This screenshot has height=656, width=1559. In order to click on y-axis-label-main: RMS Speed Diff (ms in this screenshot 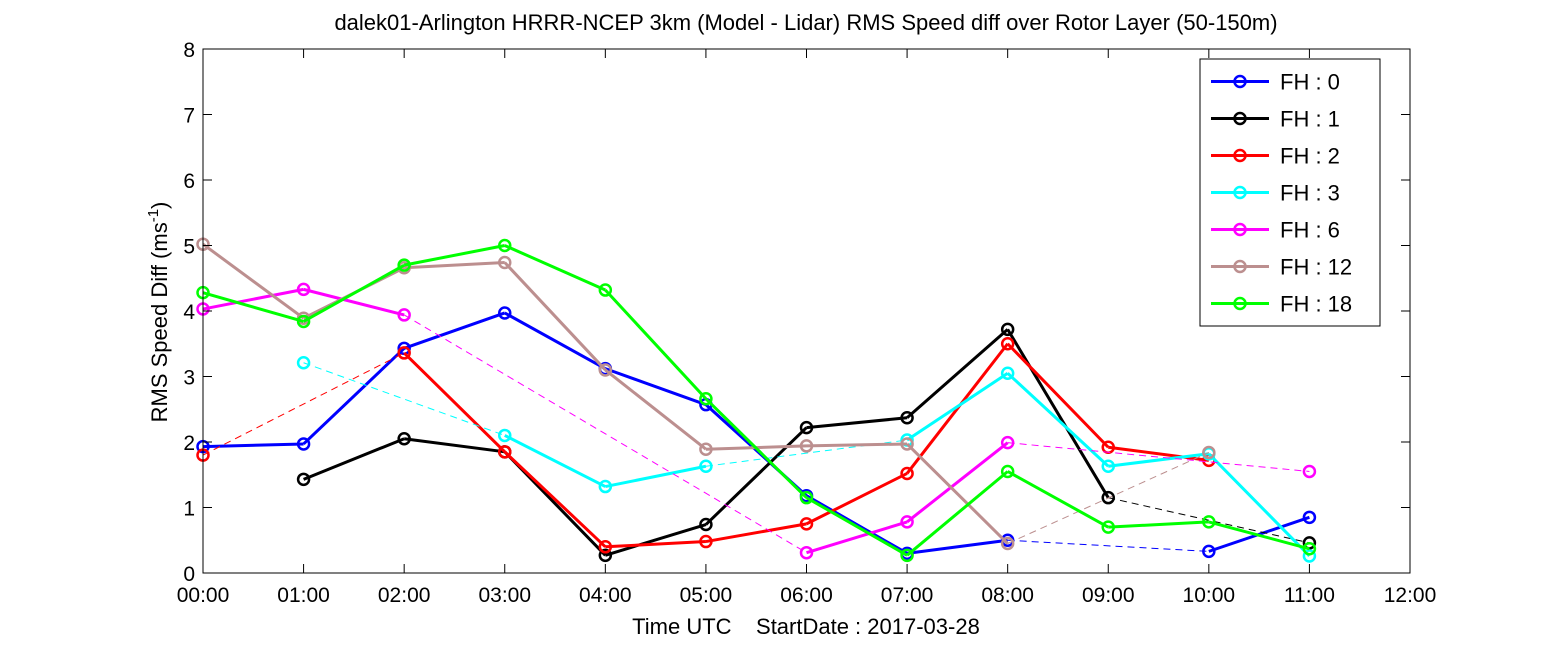, I will do `click(159, 322)`.